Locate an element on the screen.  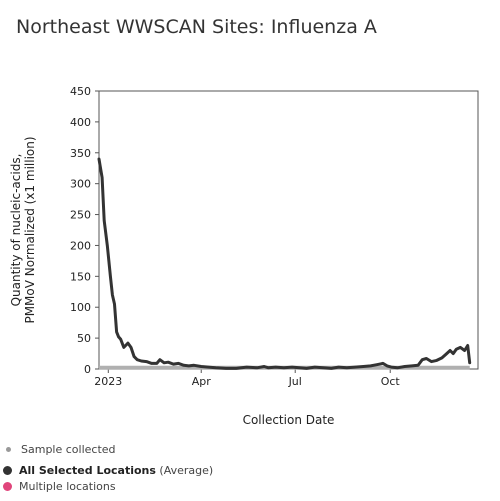
y-tick-label: 100 is located at coordinates (80, 307).